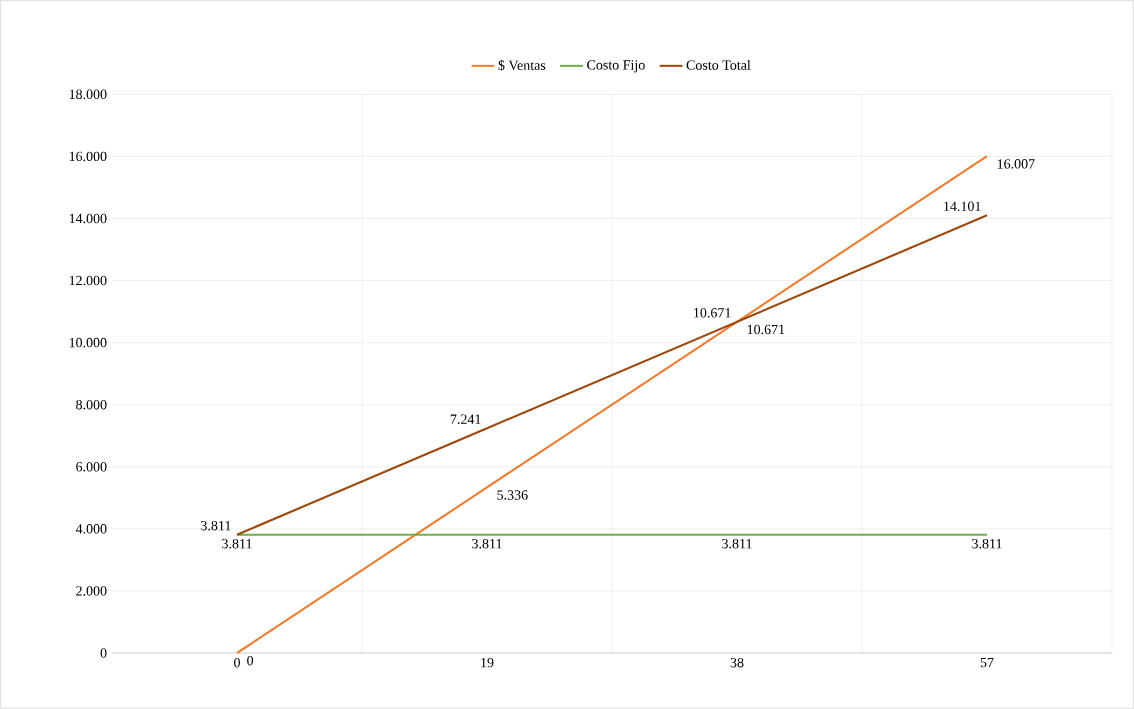 The width and height of the screenshot is (1134, 709). Describe the element at coordinates (237, 662) in the screenshot. I see `x-tick-label: 0` at that location.